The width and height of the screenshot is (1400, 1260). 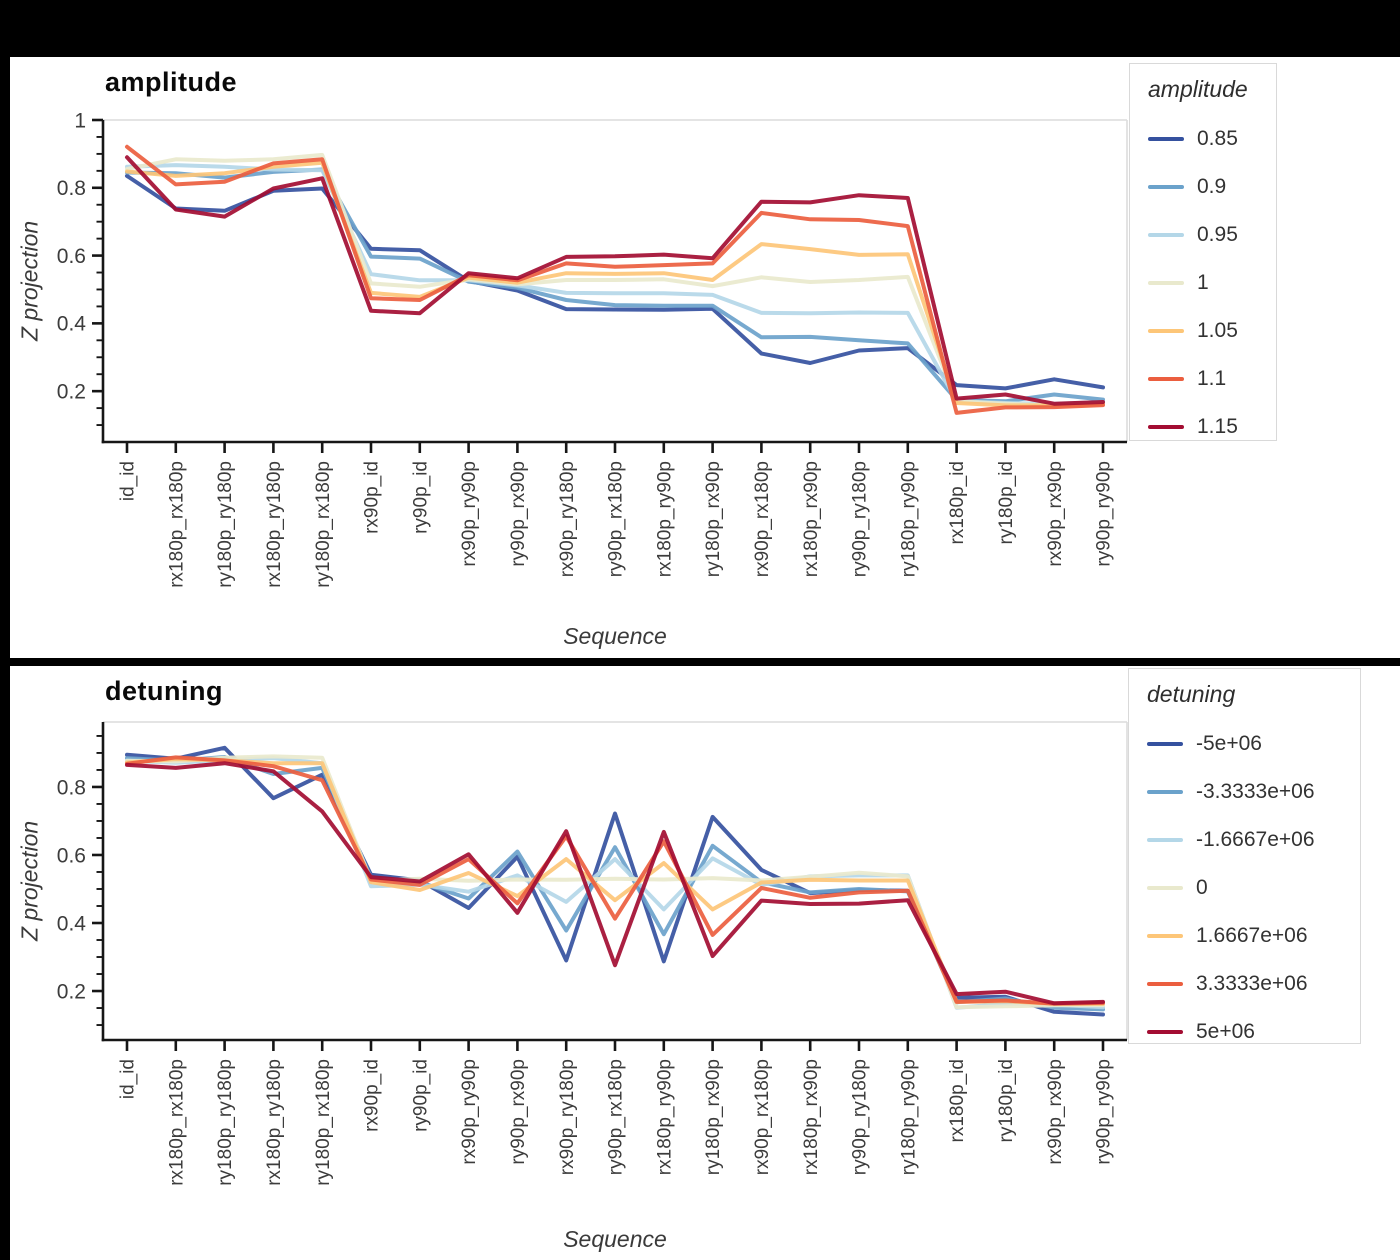 What do you see at coordinates (1217, 330) in the screenshot?
I see `legend-entry-label: 1.05` at bounding box center [1217, 330].